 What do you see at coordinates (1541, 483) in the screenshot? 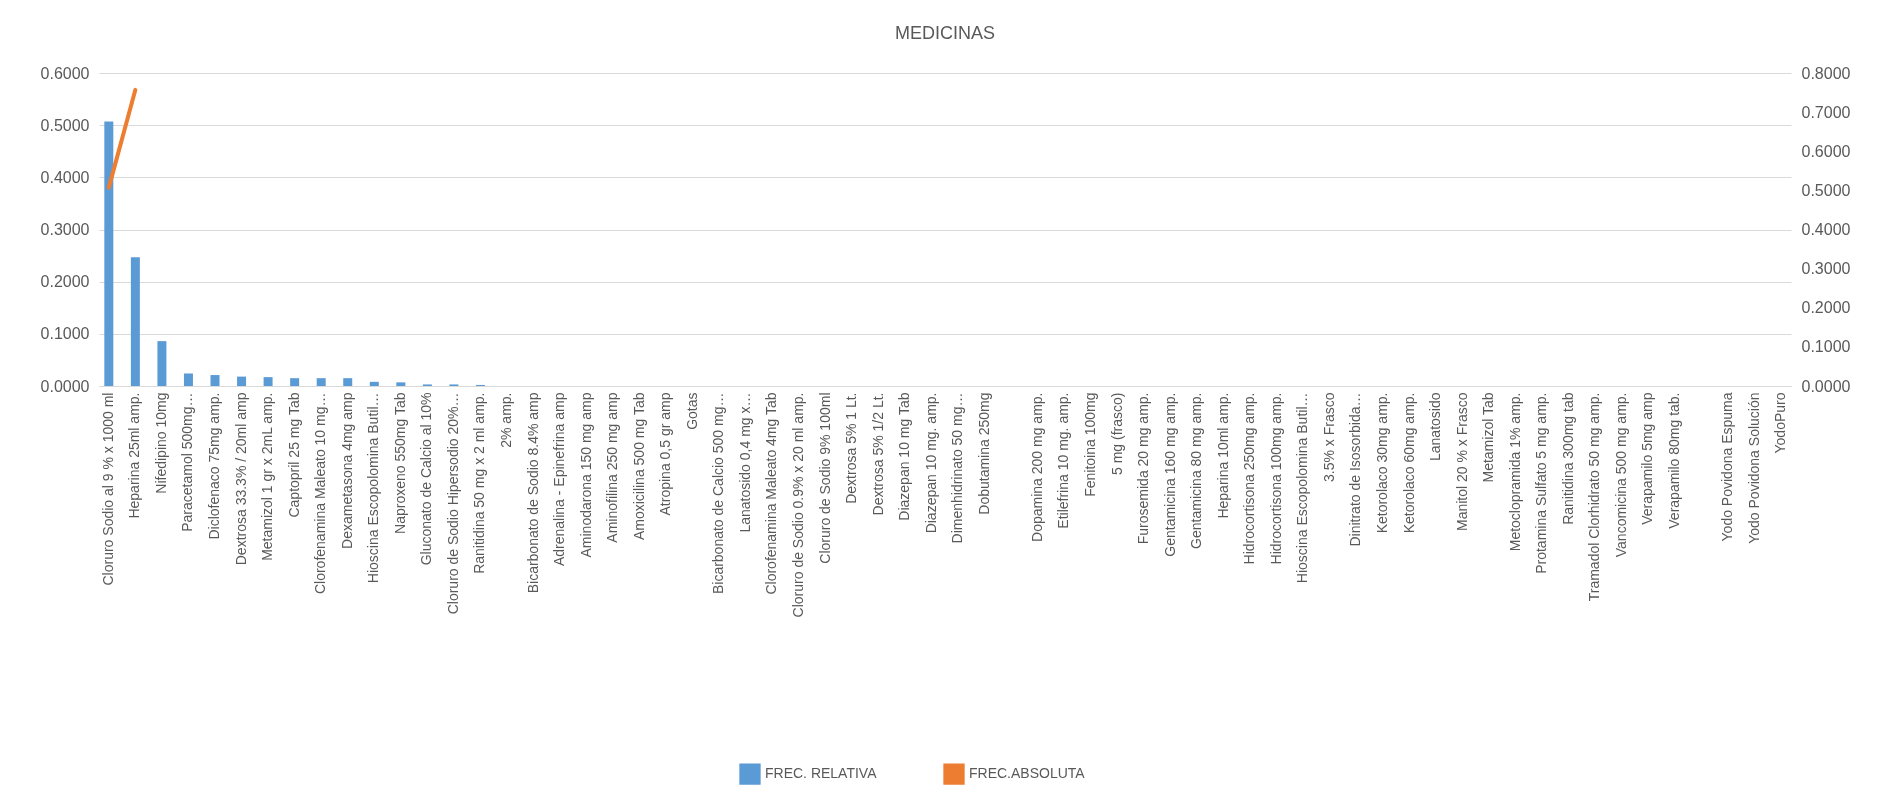
I see `x-tick-label: Protamina Sulfato 5 mg amp.` at bounding box center [1541, 483].